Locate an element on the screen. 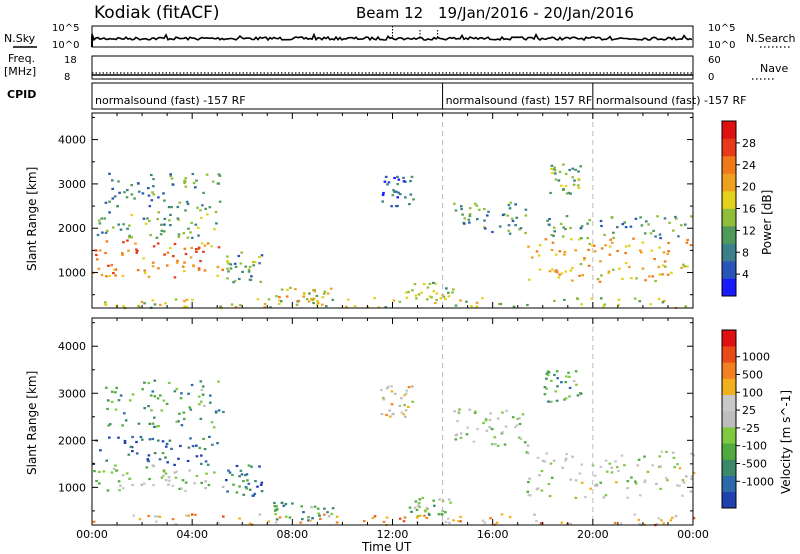  time-tick-label: 12:00 is located at coordinates (393, 534).